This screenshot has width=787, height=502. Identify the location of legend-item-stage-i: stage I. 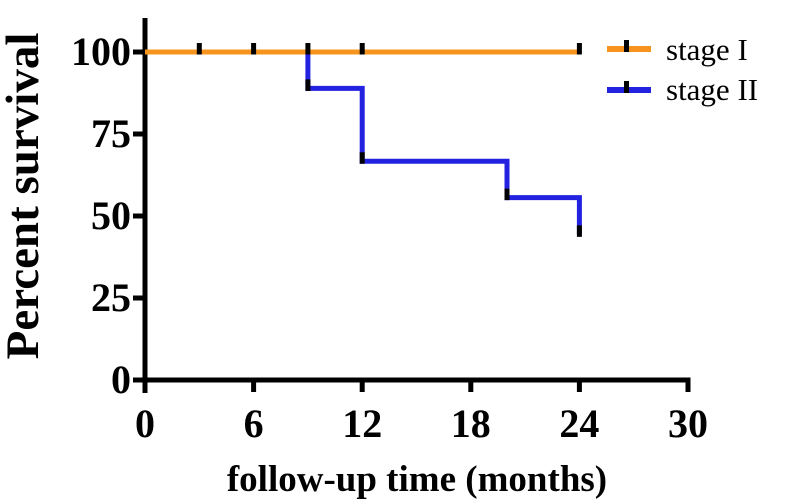
(677, 49).